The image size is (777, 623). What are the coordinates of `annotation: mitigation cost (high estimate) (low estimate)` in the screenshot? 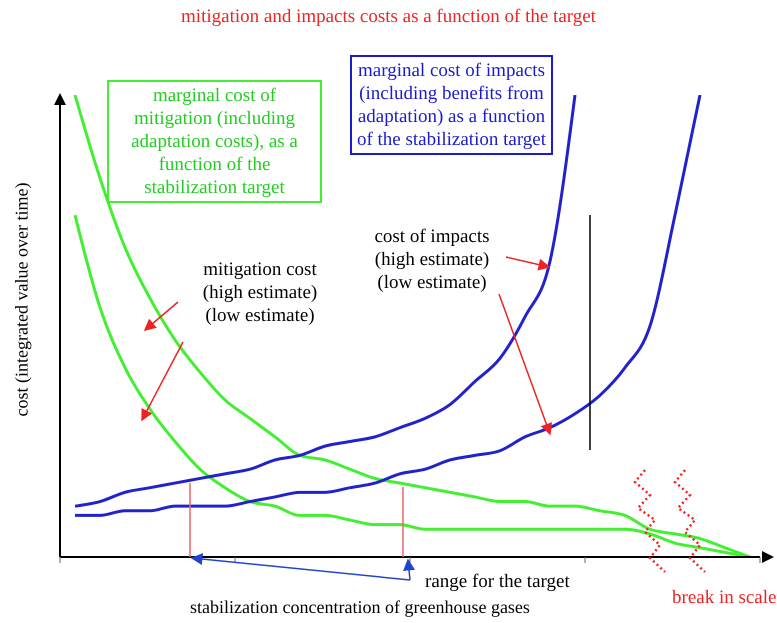 It's located at (260, 292).